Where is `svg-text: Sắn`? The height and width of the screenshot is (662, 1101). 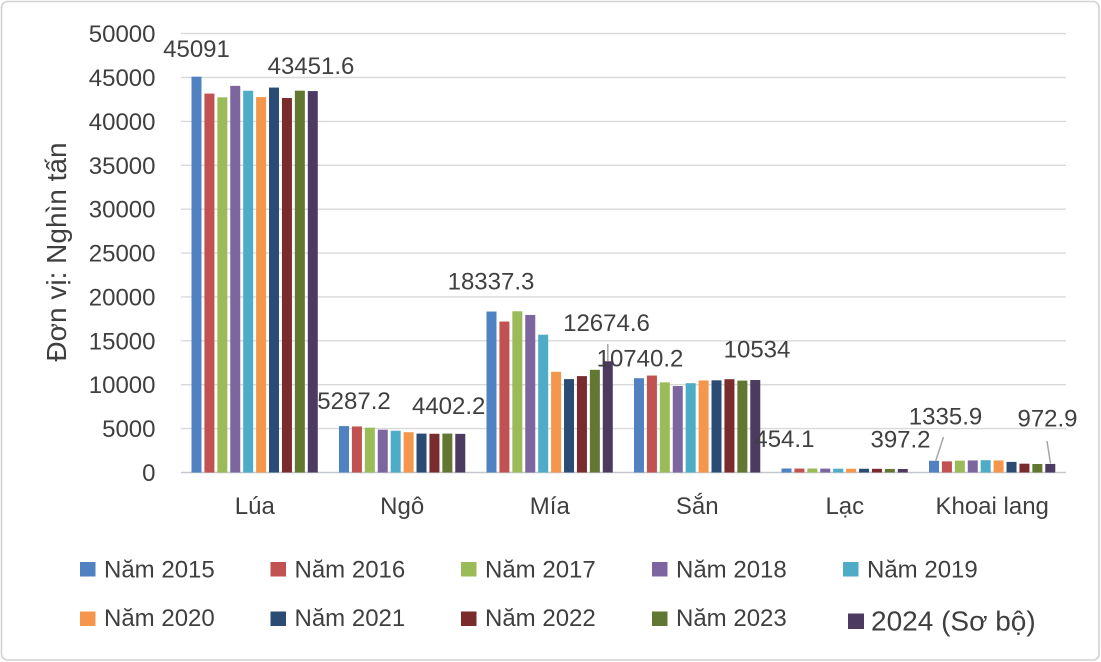 svg-text: Sắn is located at coordinates (697, 506).